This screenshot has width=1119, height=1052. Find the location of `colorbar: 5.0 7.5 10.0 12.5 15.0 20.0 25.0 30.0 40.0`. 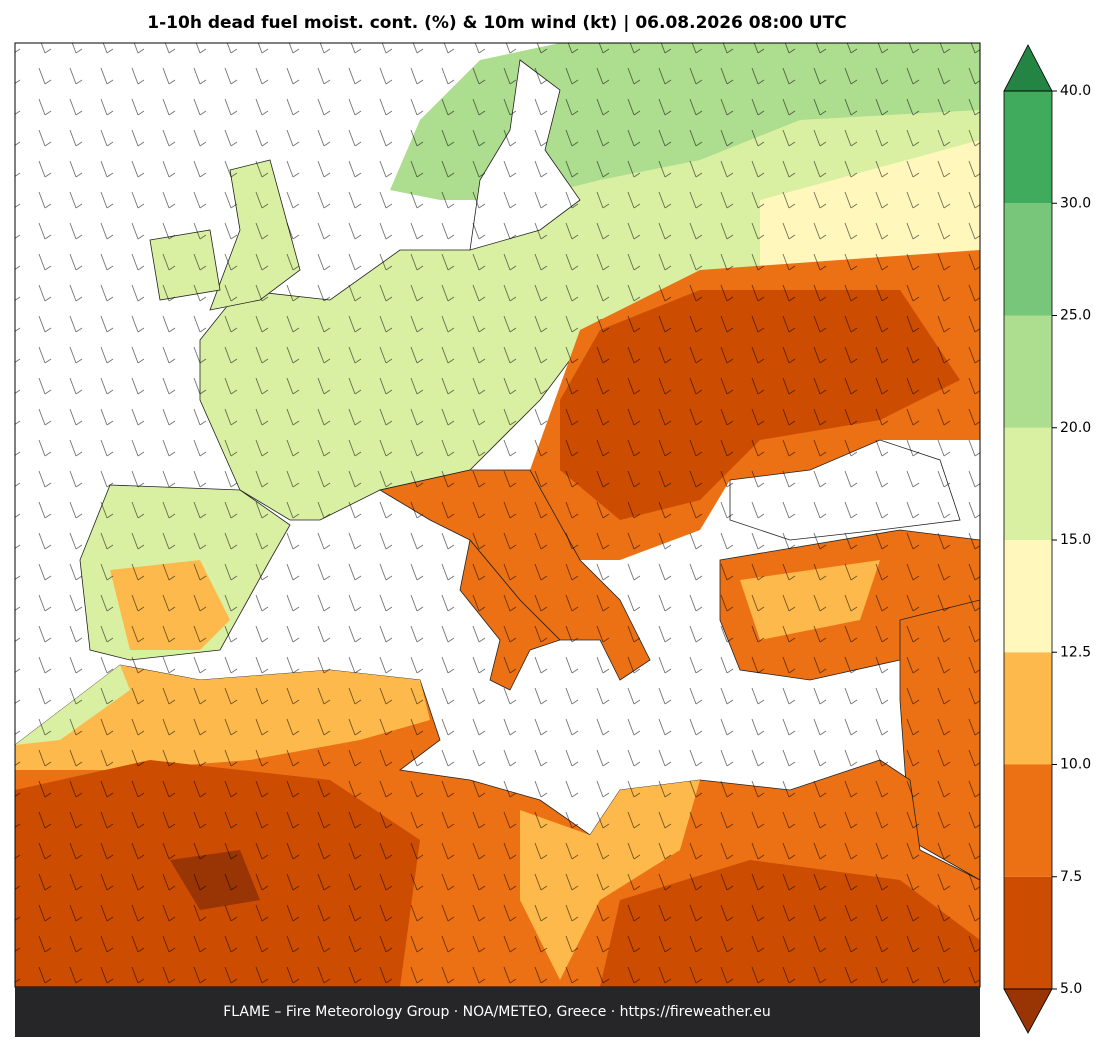

colorbar: 5.0 7.5 10.0 12.5 15.0 20.0 25.0 30.0 40.0 is located at coordinates (1047, 539).